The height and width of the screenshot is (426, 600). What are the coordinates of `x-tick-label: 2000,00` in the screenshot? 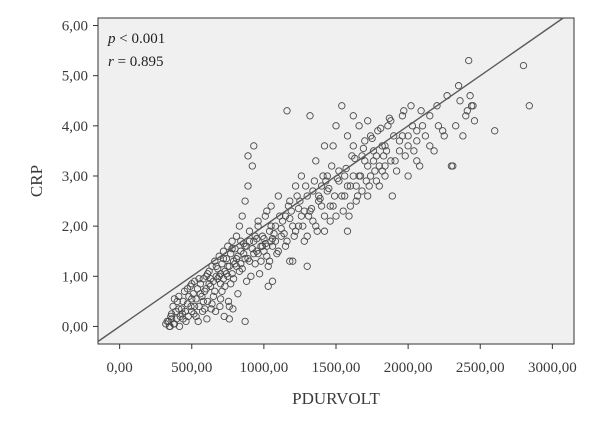 It's located at (408, 368).